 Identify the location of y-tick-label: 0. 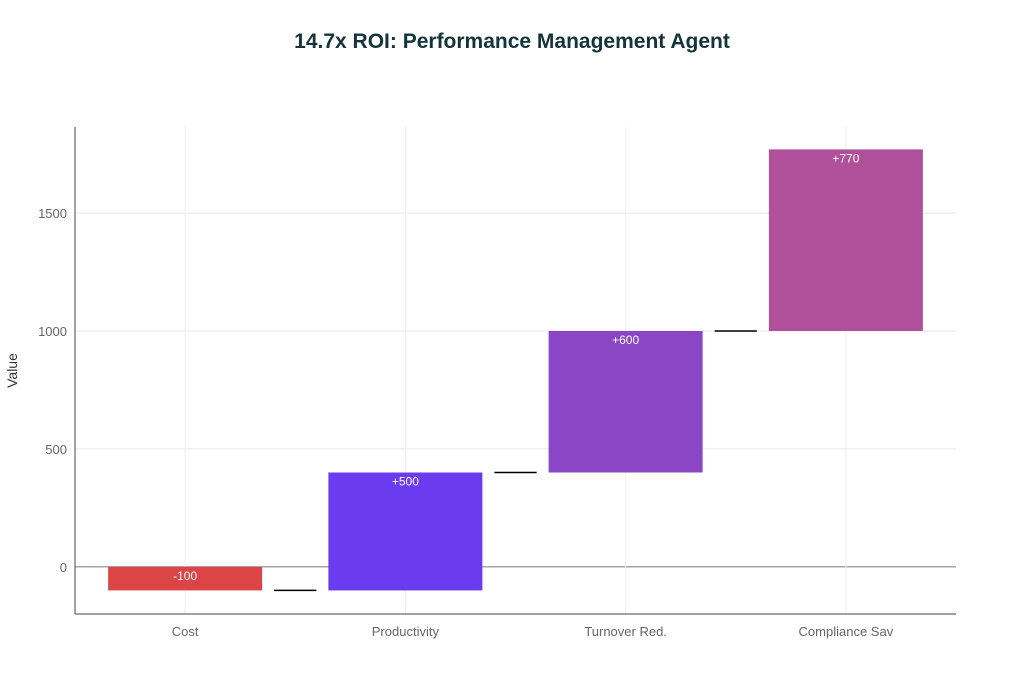
(63, 567).